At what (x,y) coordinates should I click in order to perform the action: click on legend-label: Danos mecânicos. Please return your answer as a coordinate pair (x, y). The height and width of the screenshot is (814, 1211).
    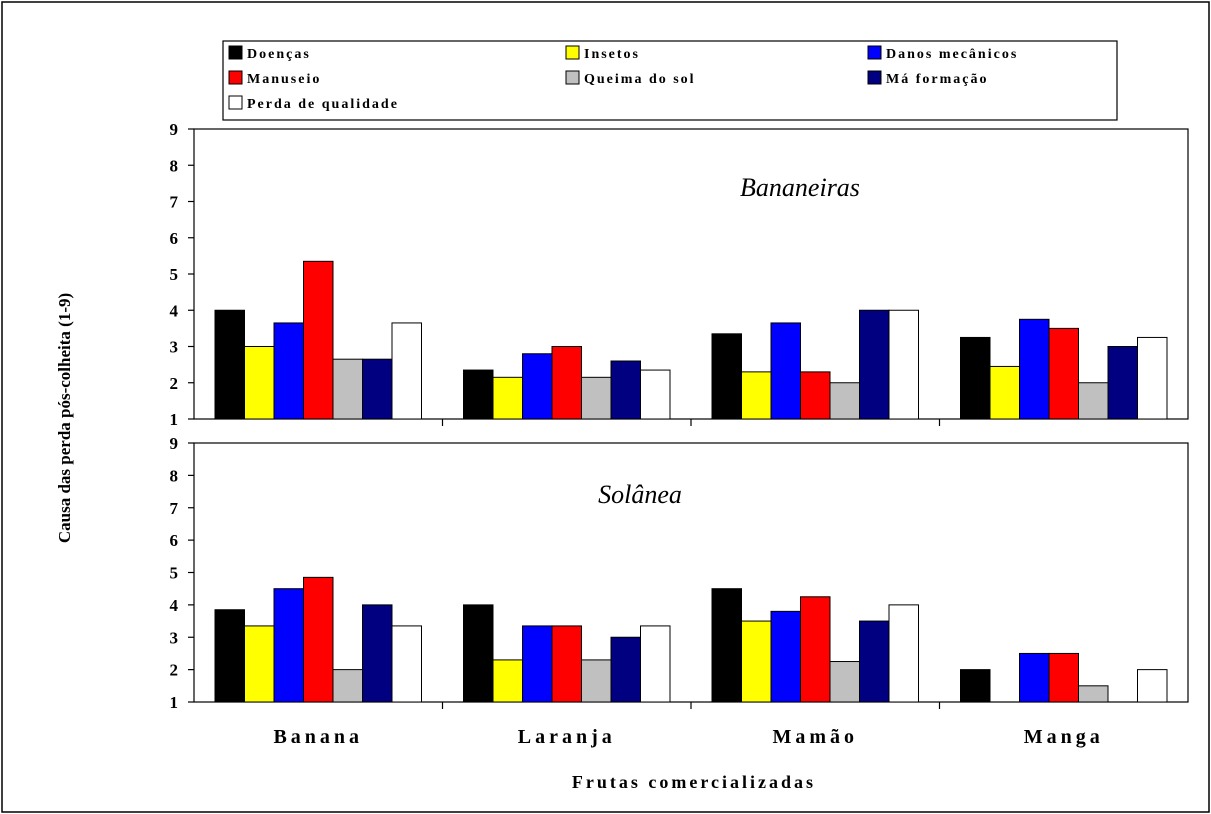
    Looking at the image, I should click on (952, 54).